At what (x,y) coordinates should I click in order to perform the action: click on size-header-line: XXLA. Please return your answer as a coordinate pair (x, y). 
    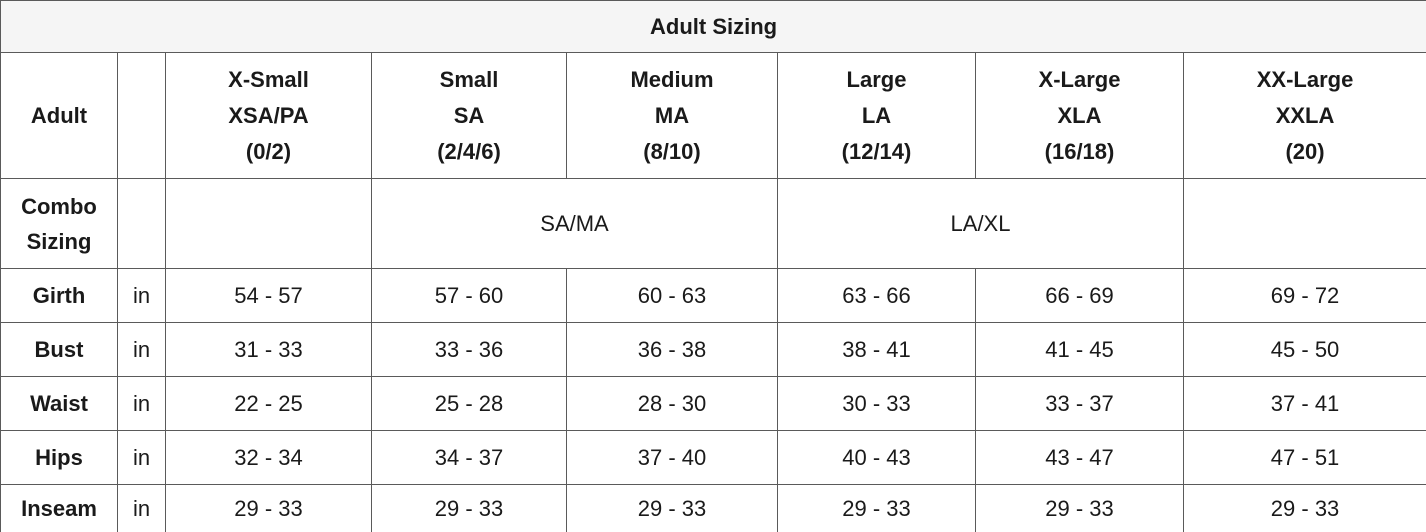
    Looking at the image, I should click on (1305, 115).